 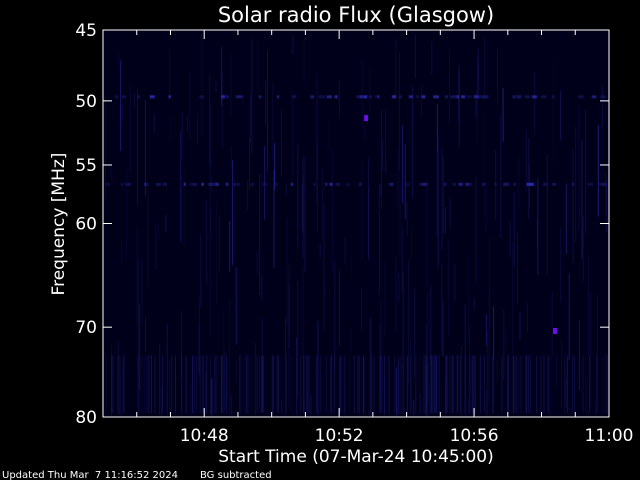 What do you see at coordinates (236, 475) in the screenshot?
I see `footer-bg-note: BG subtracted` at bounding box center [236, 475].